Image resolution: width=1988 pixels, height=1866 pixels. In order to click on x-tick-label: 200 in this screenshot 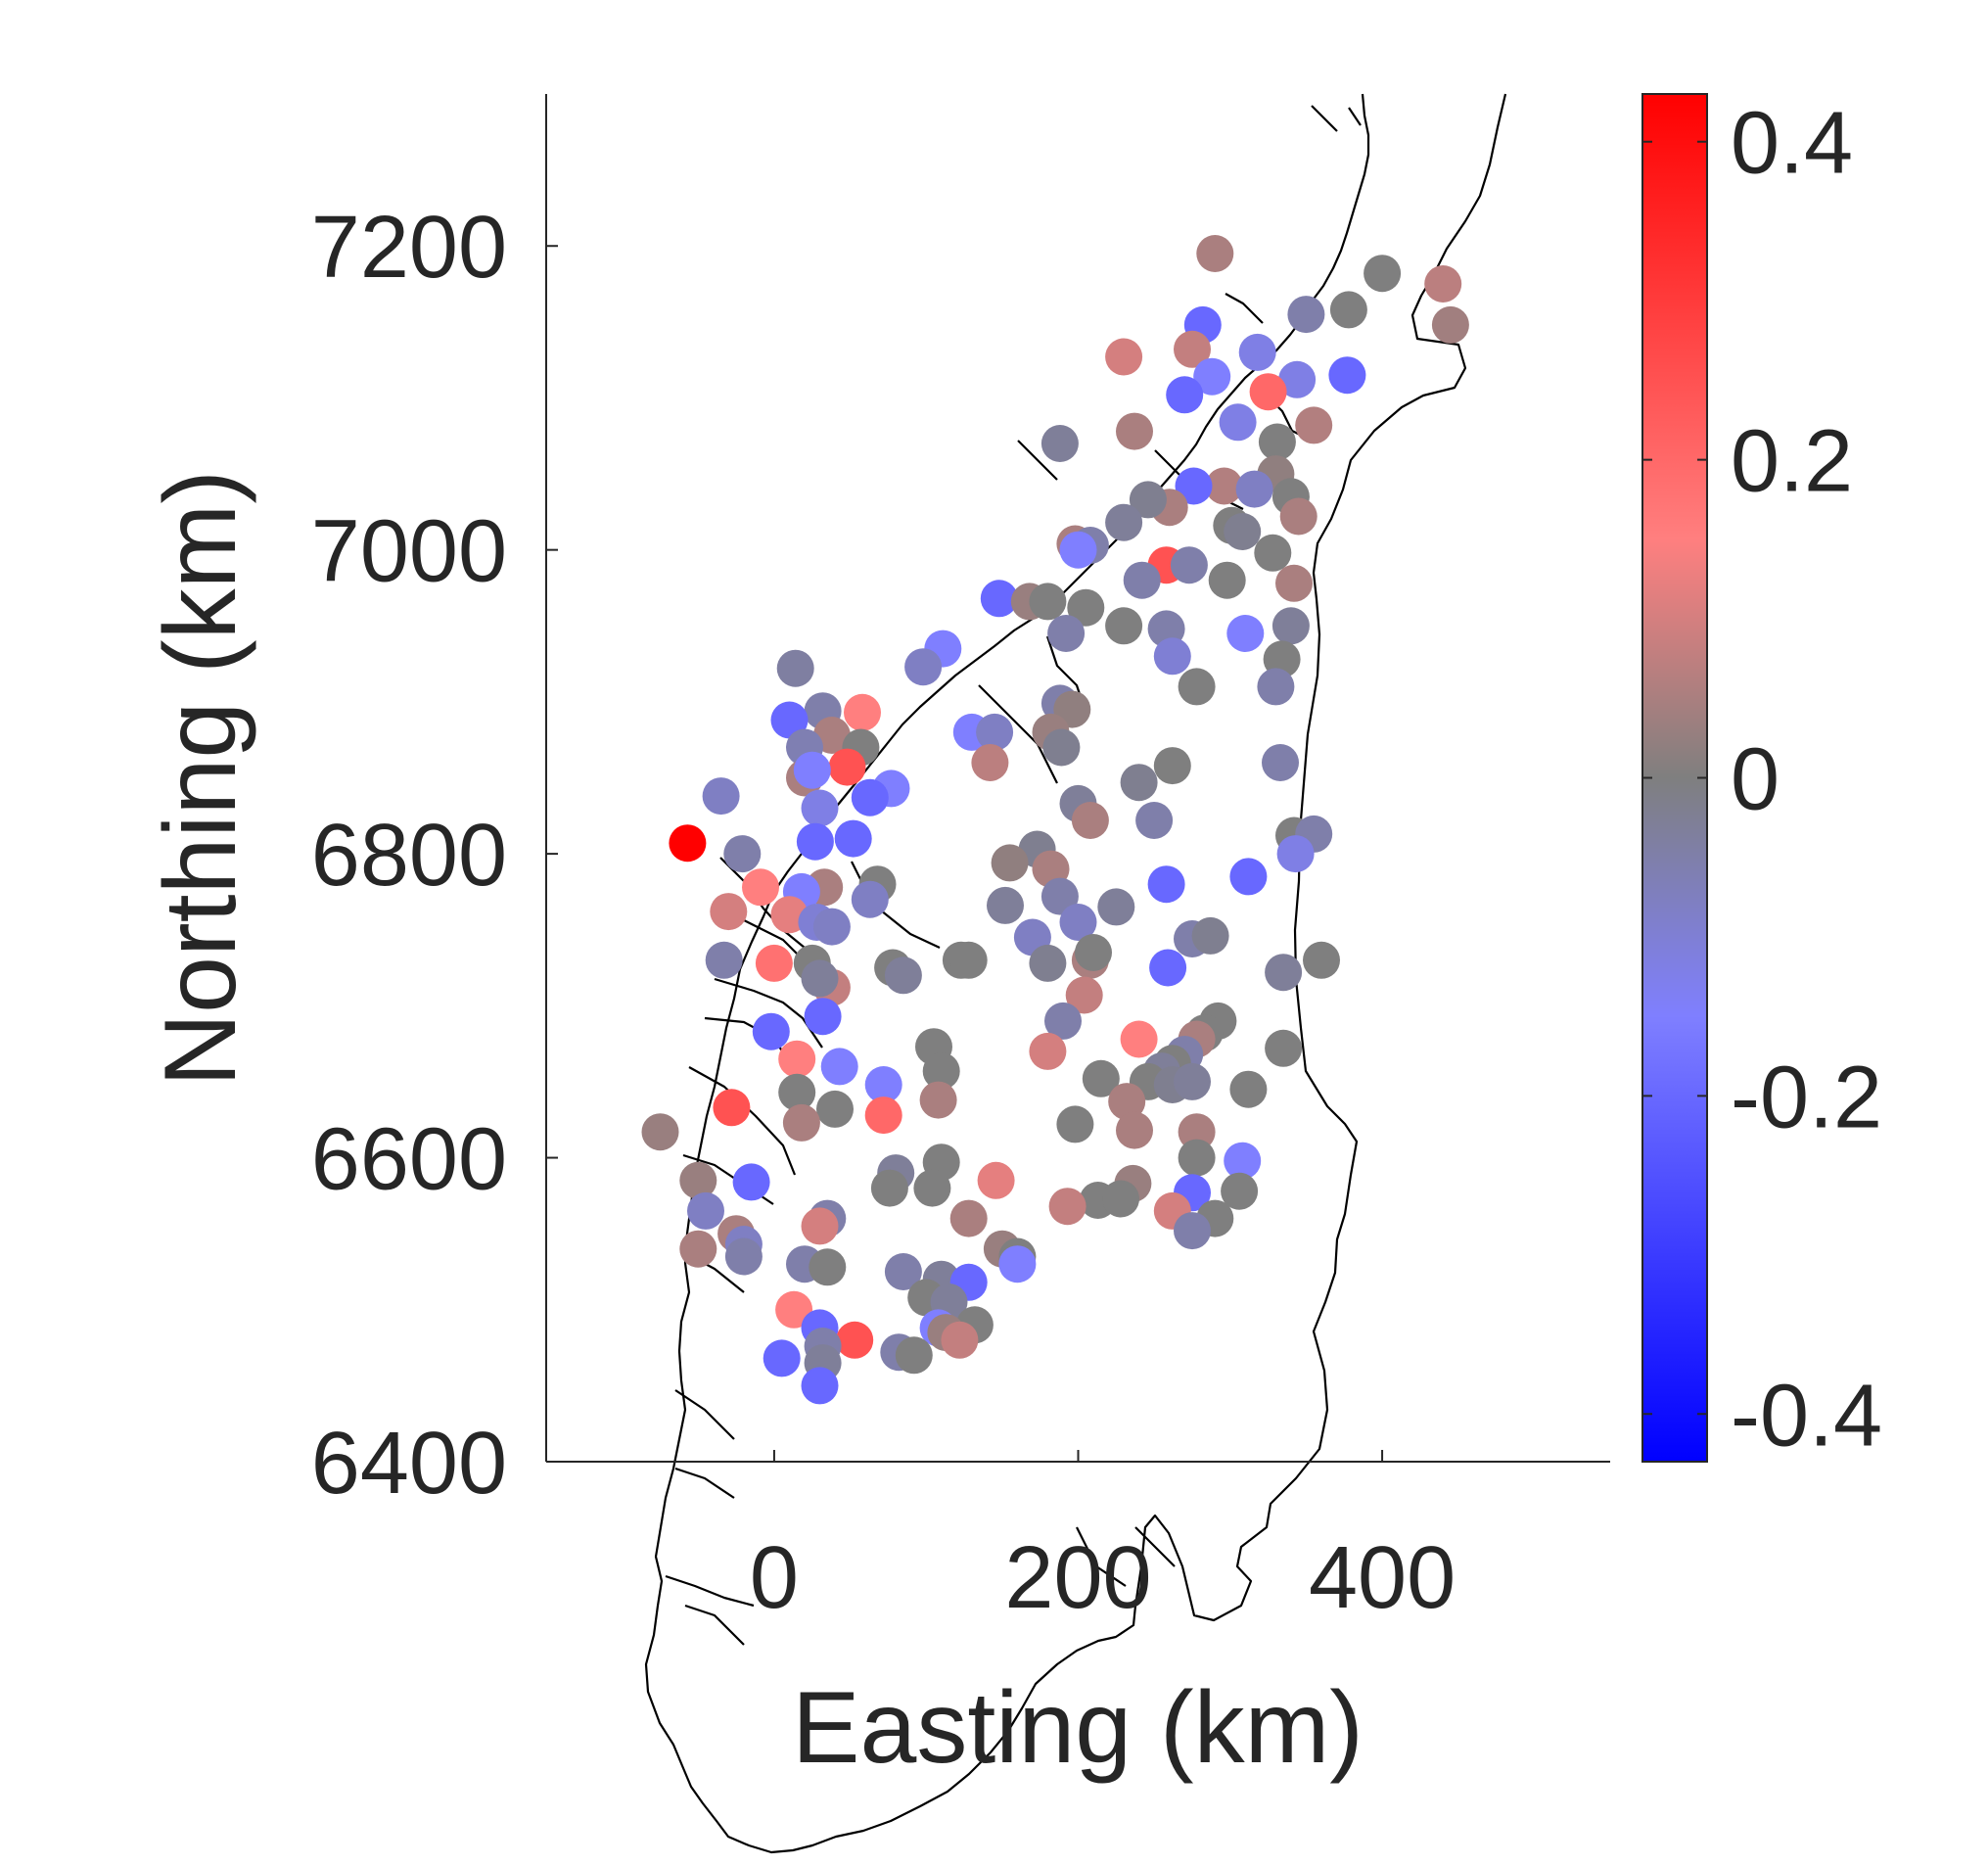, I will do `click(1077, 1578)`.